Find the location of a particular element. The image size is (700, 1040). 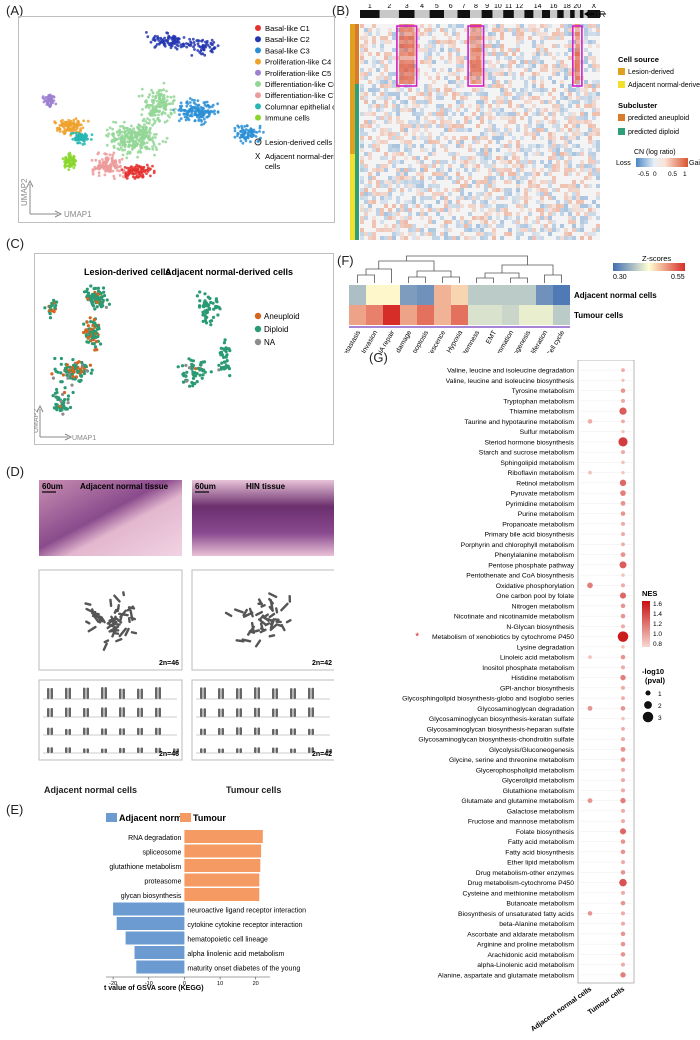

cnv-gain-cell is located at coordinates (406, 42).